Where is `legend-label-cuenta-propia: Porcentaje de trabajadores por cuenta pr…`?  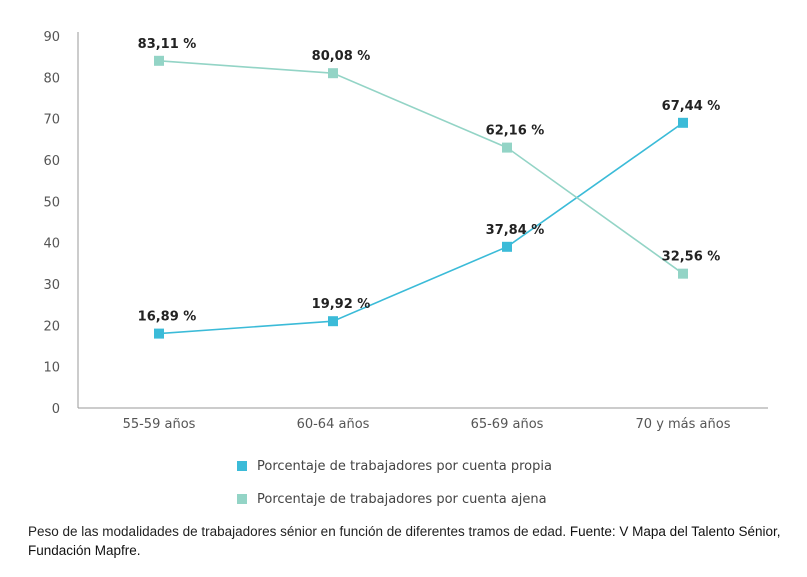 legend-label-cuenta-propia: Porcentaje de trabajadores por cuenta pr… is located at coordinates (404, 466).